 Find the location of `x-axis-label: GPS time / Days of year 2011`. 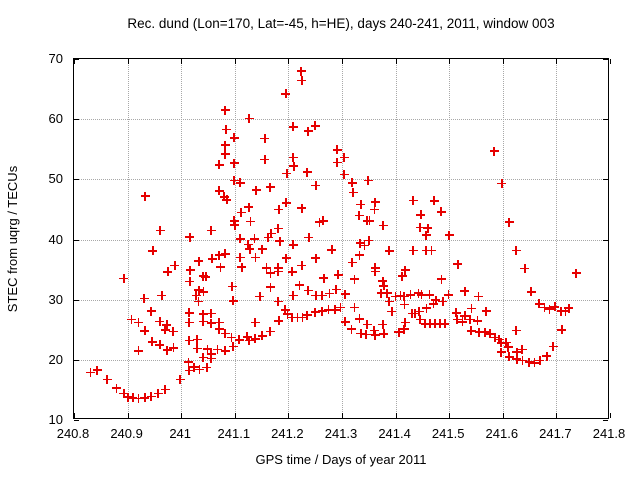

x-axis-label: GPS time / Days of year 2011 is located at coordinates (341, 459).